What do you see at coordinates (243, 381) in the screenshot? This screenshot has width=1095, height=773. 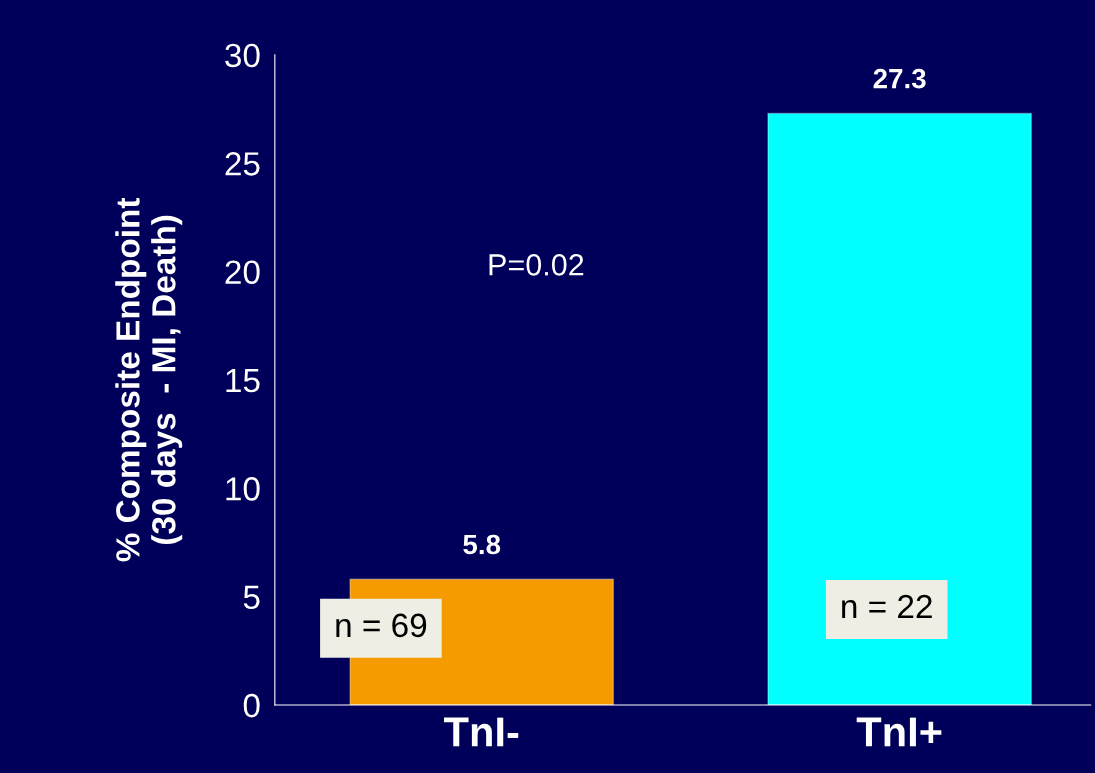 I see `y-tick-label: 15` at bounding box center [243, 381].